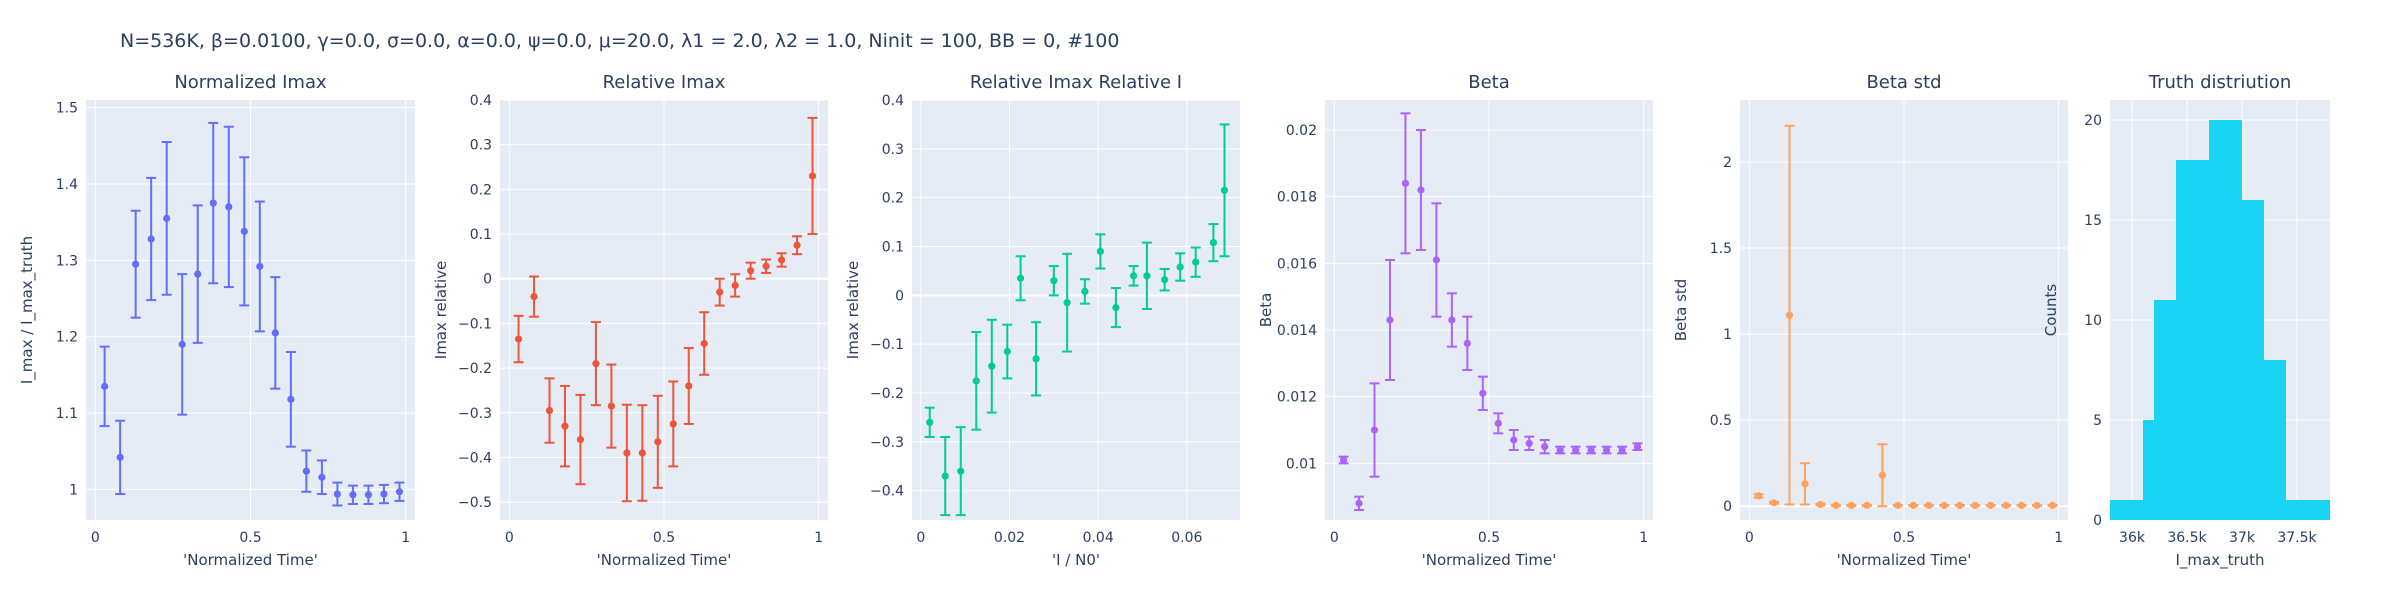 The height and width of the screenshot is (600, 2400). What do you see at coordinates (2093, 121) in the screenshot?
I see `y-tick-label: 20` at bounding box center [2093, 121].